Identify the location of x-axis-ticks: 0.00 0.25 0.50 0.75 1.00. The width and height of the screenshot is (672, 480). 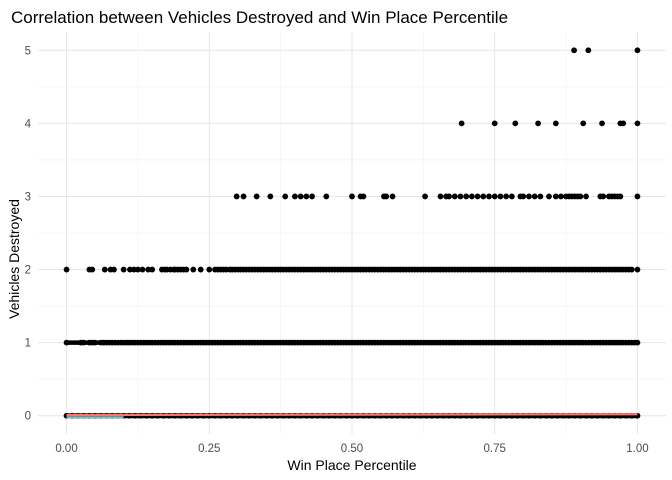
(351, 449).